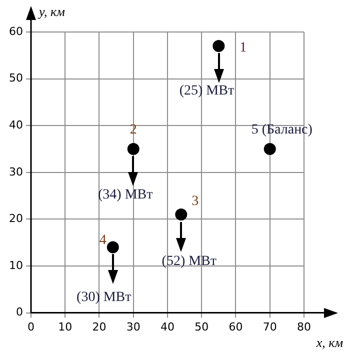 This screenshot has width=345, height=355. What do you see at coordinates (19, 312) in the screenshot?
I see `y-tick-label: 0` at bounding box center [19, 312].